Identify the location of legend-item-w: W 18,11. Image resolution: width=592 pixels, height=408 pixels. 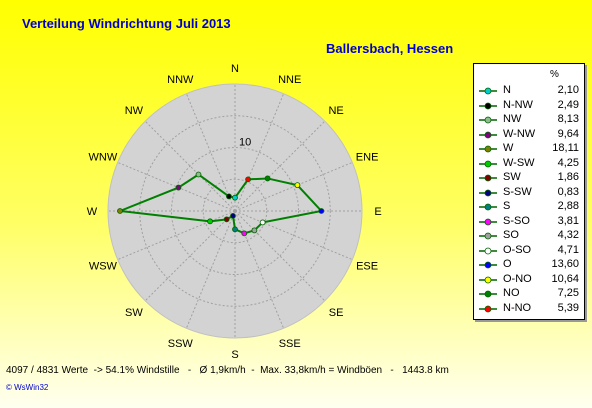
(529, 149).